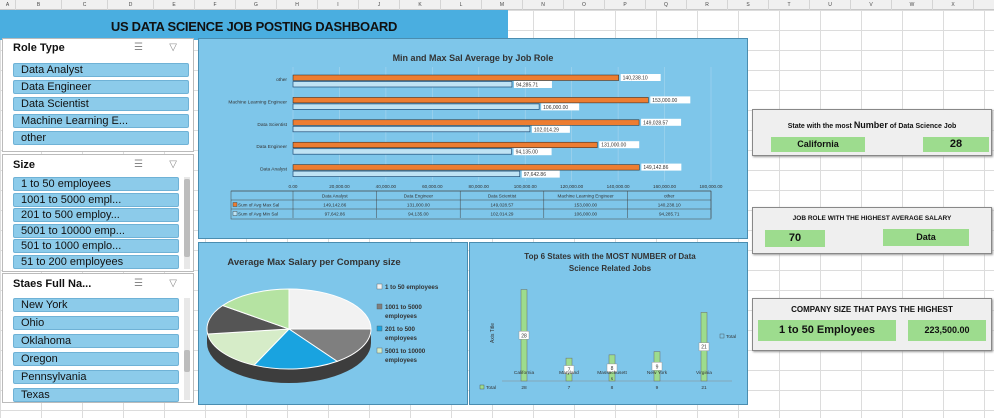  I want to click on column-header-I: I, so click(338, 5).